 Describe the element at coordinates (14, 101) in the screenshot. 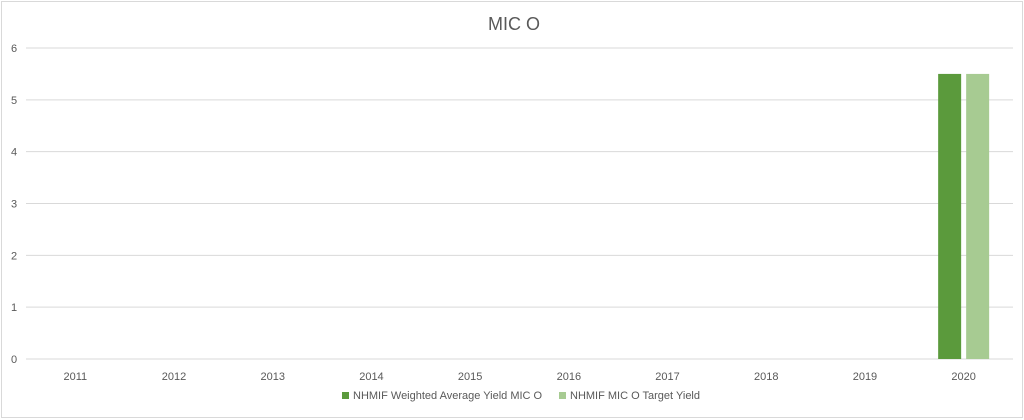

I see `y-tick-label: 5` at that location.